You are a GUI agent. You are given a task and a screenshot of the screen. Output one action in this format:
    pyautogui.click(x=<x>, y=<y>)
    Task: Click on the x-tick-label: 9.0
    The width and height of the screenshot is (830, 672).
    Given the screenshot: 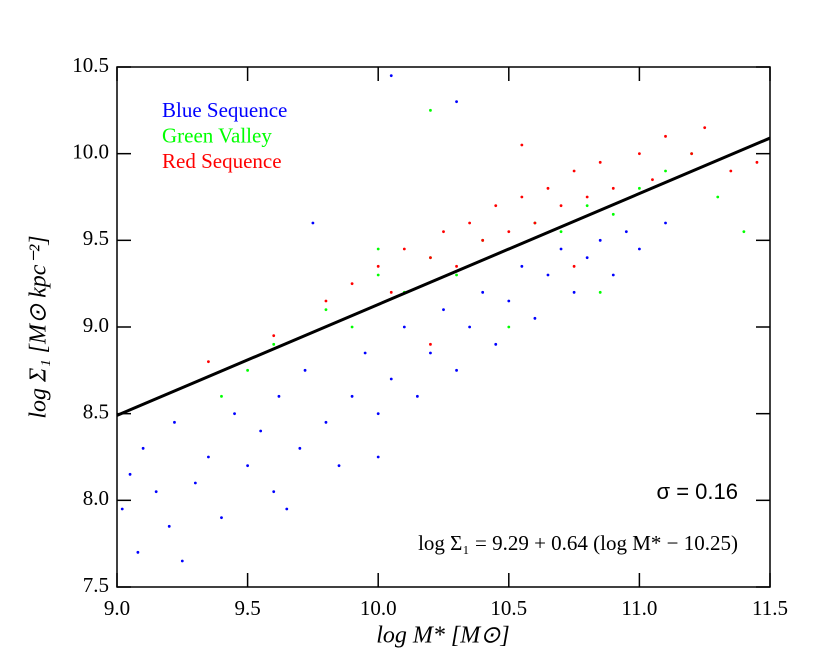 What is the action you would take?
    pyautogui.click(x=117, y=608)
    